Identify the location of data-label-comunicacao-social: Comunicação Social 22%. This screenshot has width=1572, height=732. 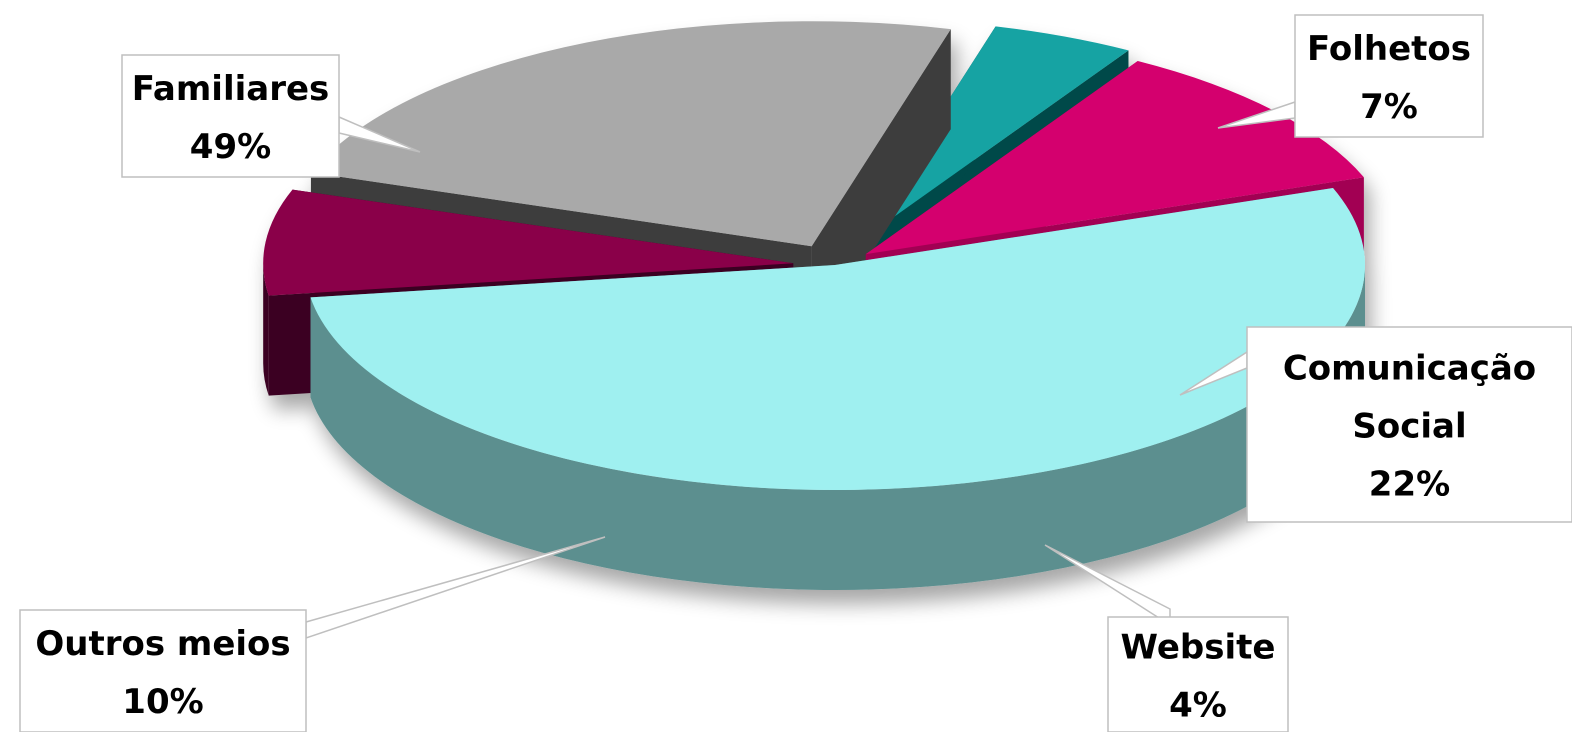
(1375, 424).